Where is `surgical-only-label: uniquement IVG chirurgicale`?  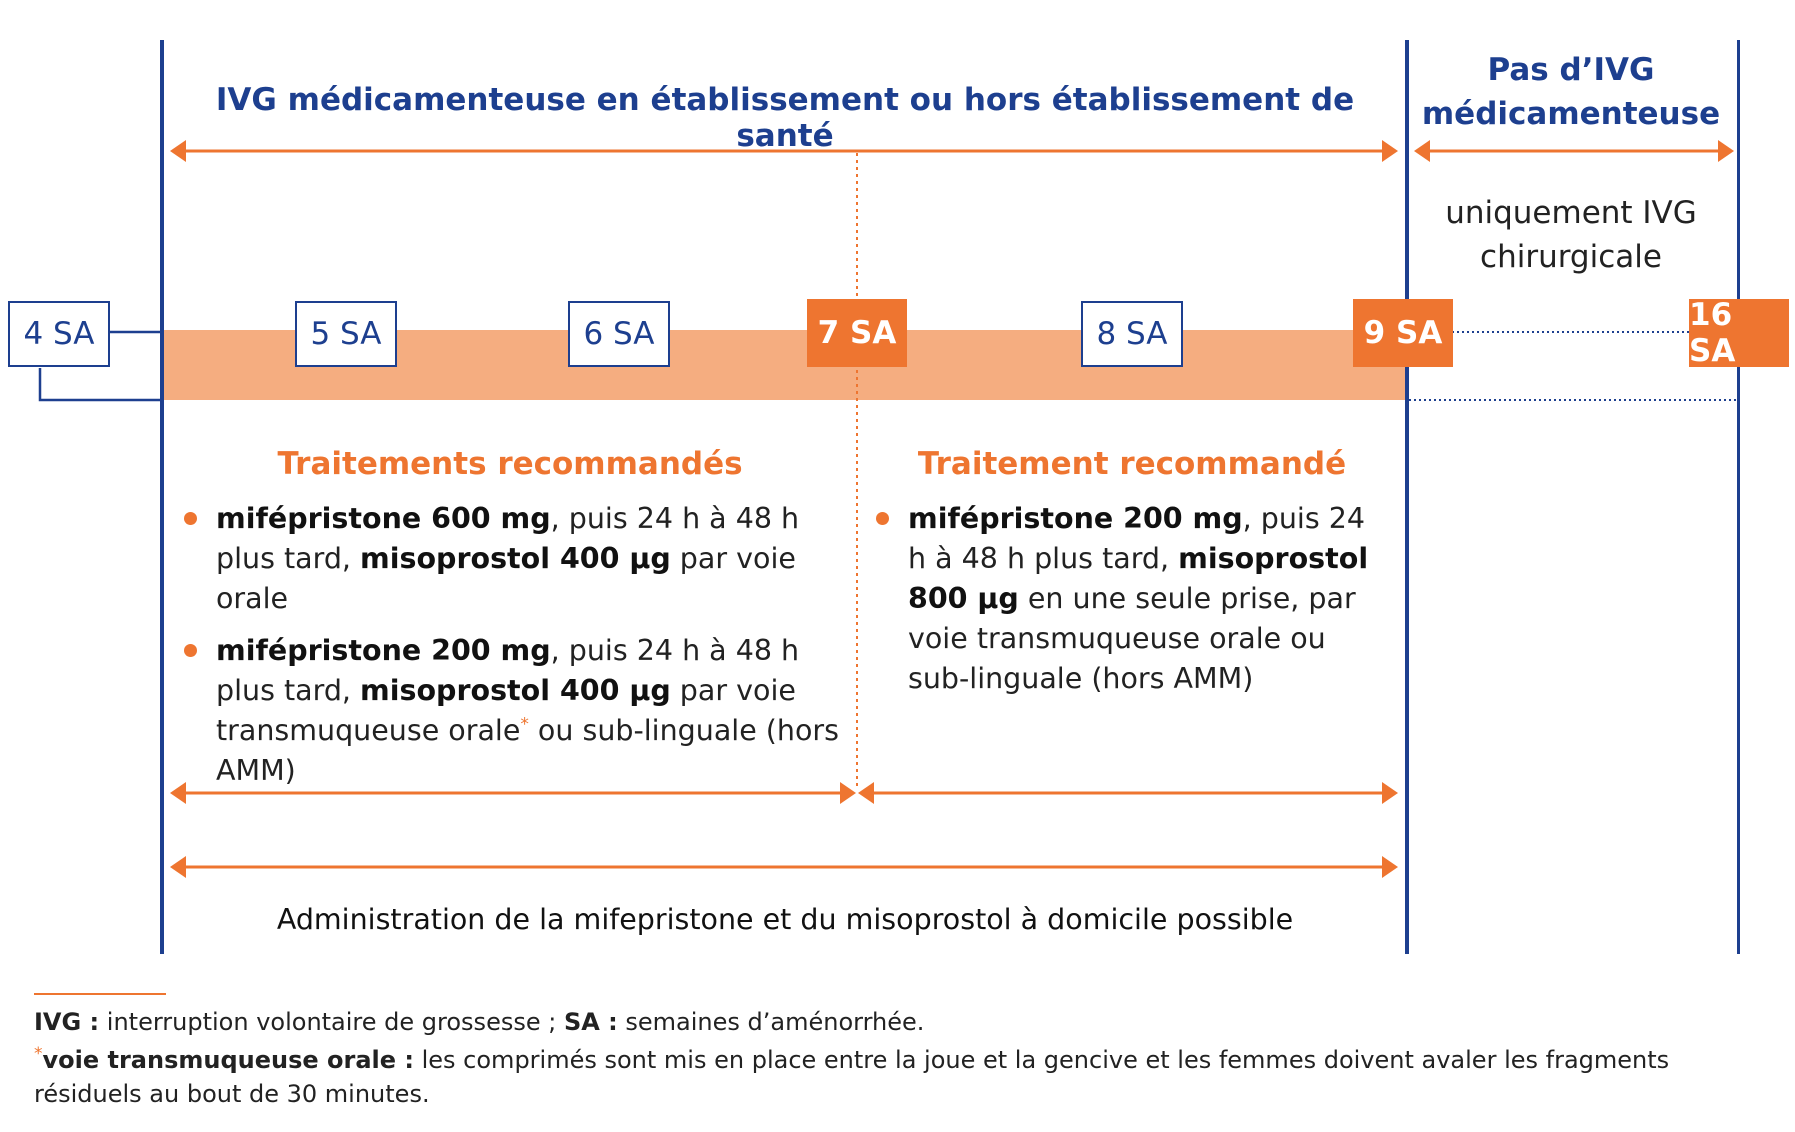 surgical-only-label: uniquement IVG chirurgicale is located at coordinates (1571, 235).